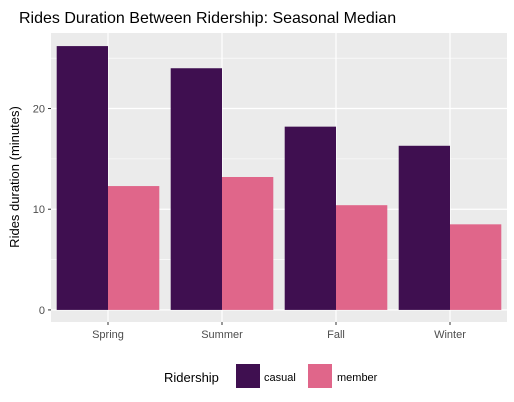 The width and height of the screenshot is (514, 402). What do you see at coordinates (108, 335) in the screenshot?
I see `x-tick-label: Spring` at bounding box center [108, 335].